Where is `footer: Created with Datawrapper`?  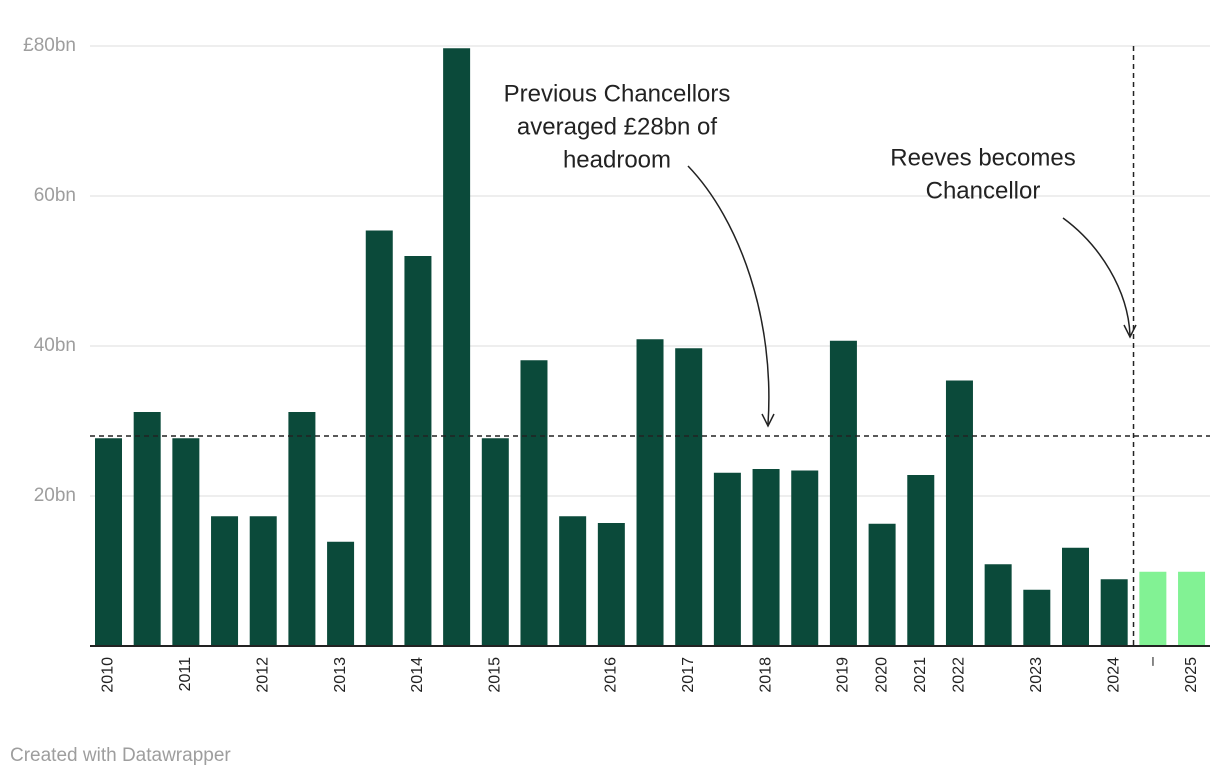 footer: Created with Datawrapper is located at coordinates (120, 755).